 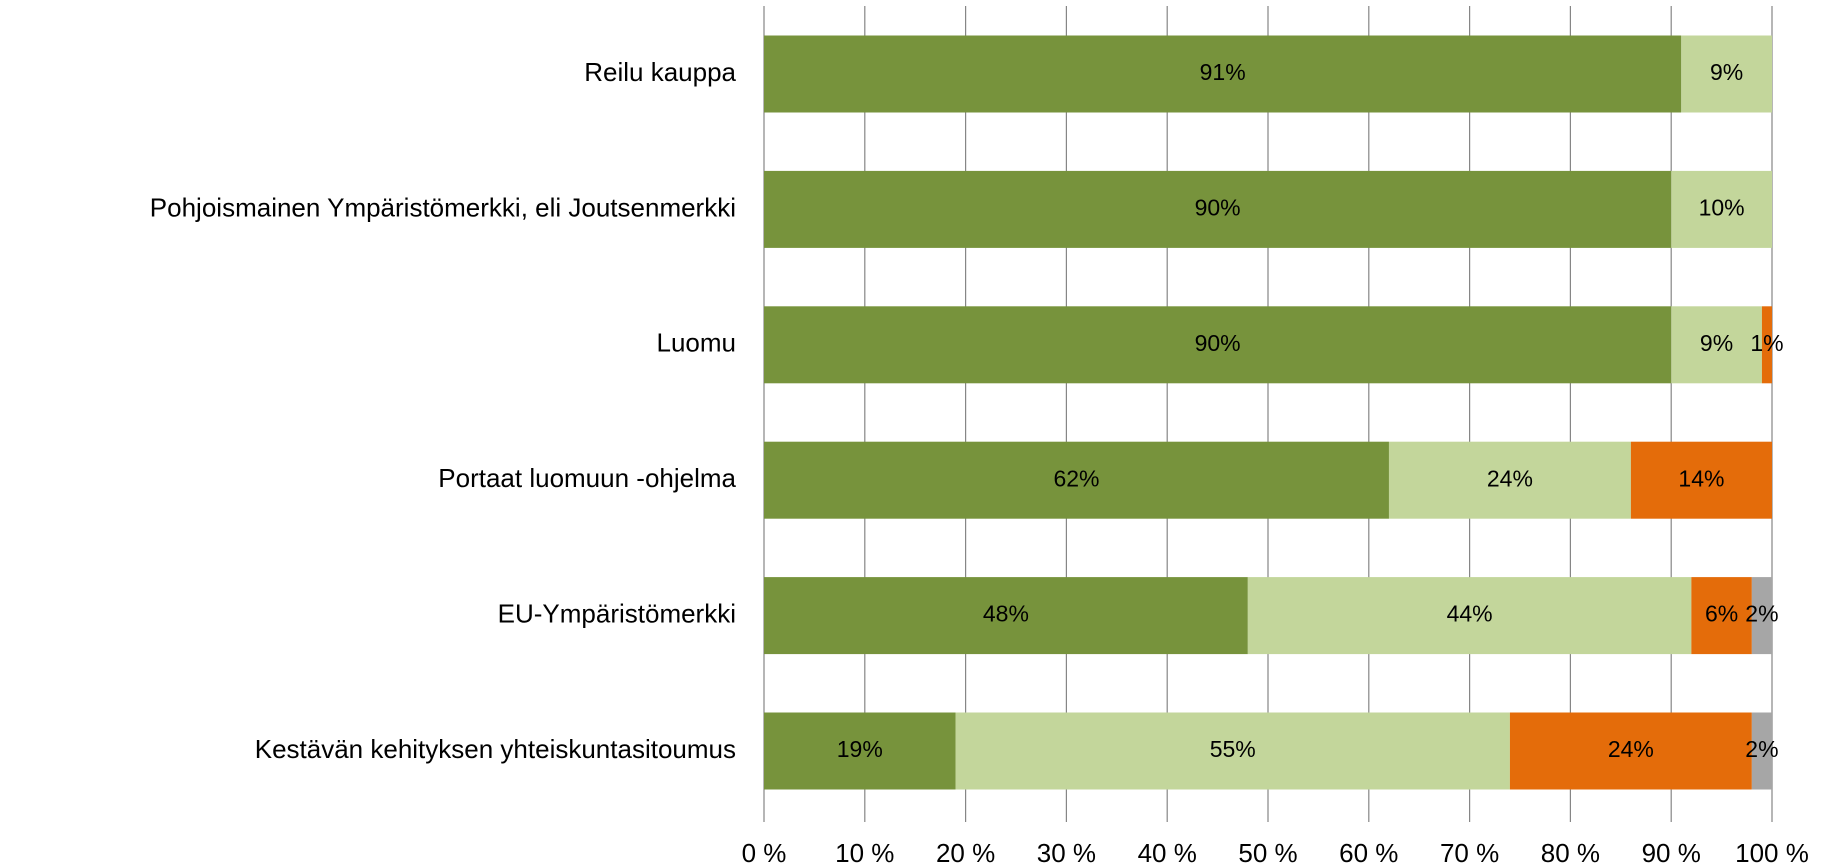 I want to click on x-tick-label: 50 %, so click(x=1267, y=853).